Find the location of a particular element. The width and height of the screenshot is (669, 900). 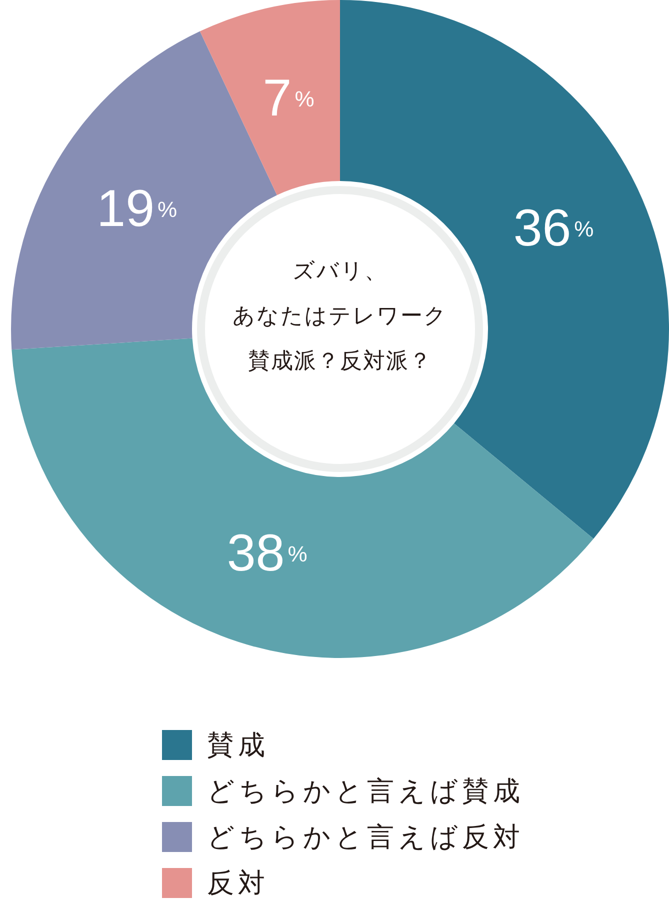

legend-label: 反対 is located at coordinates (238, 883).